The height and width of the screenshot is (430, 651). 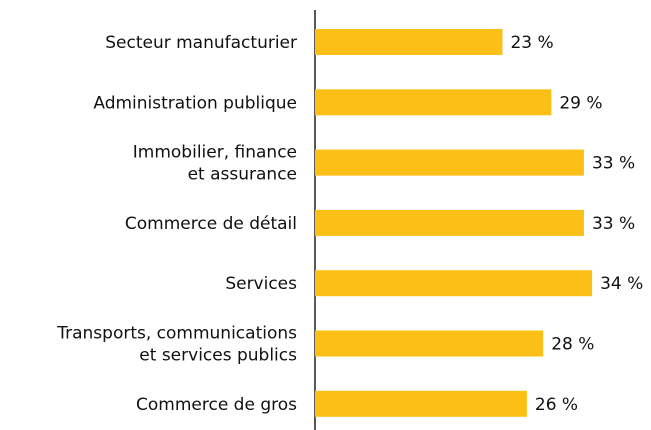 What do you see at coordinates (215, 164) in the screenshot?
I see `category-label: Immobilier, finance et assurance` at bounding box center [215, 164].